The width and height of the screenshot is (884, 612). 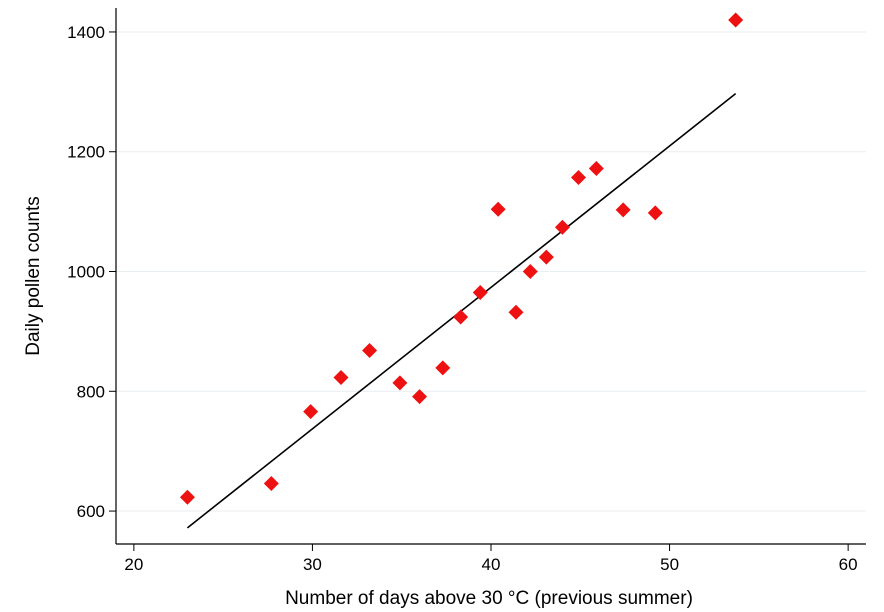 What do you see at coordinates (86, 272) in the screenshot?
I see `y-tick-label: 1000` at bounding box center [86, 272].